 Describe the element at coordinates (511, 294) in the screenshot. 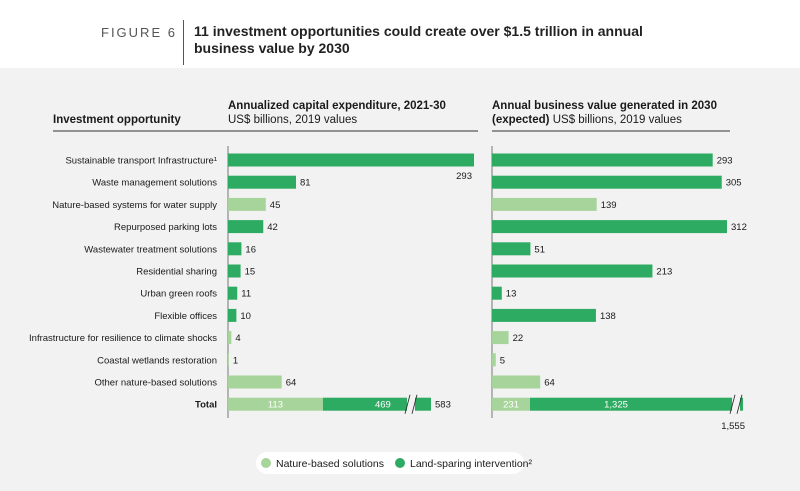

I see `business-value-value: 13` at that location.